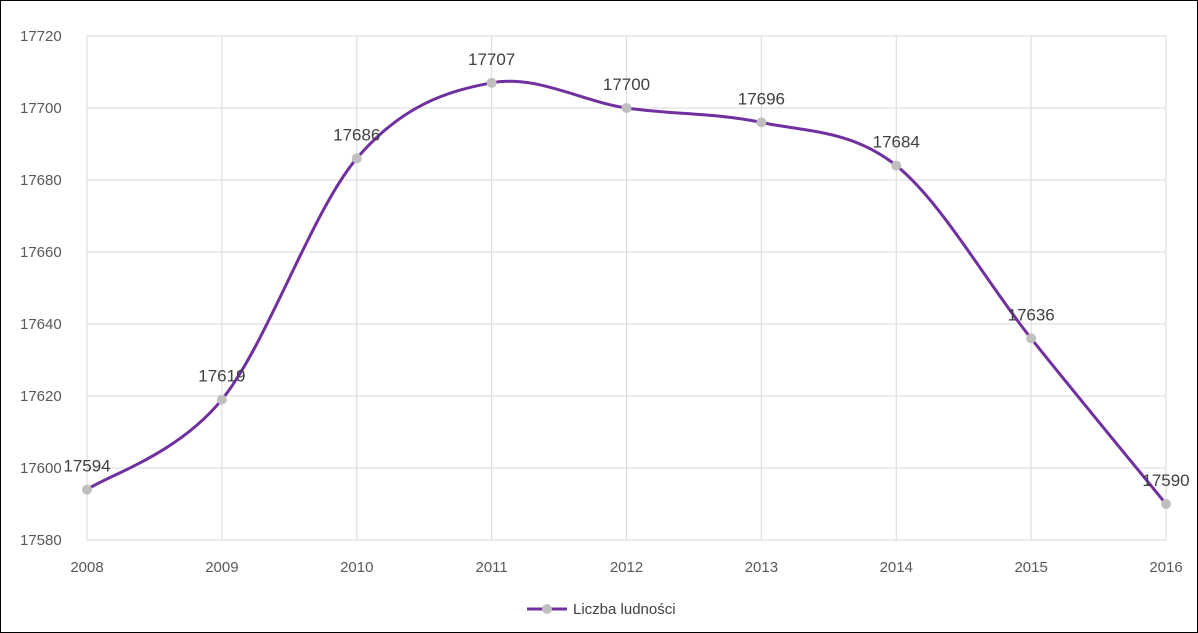  Describe the element at coordinates (356, 134) in the screenshot. I see `data-label: 17686` at that location.